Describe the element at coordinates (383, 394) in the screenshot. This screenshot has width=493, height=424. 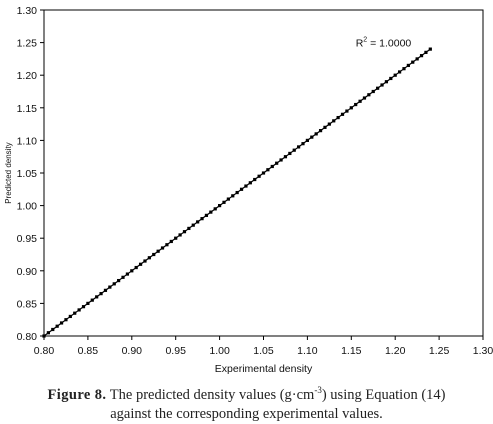
I see `caption-text-2: ) using Equation (14)` at that location.